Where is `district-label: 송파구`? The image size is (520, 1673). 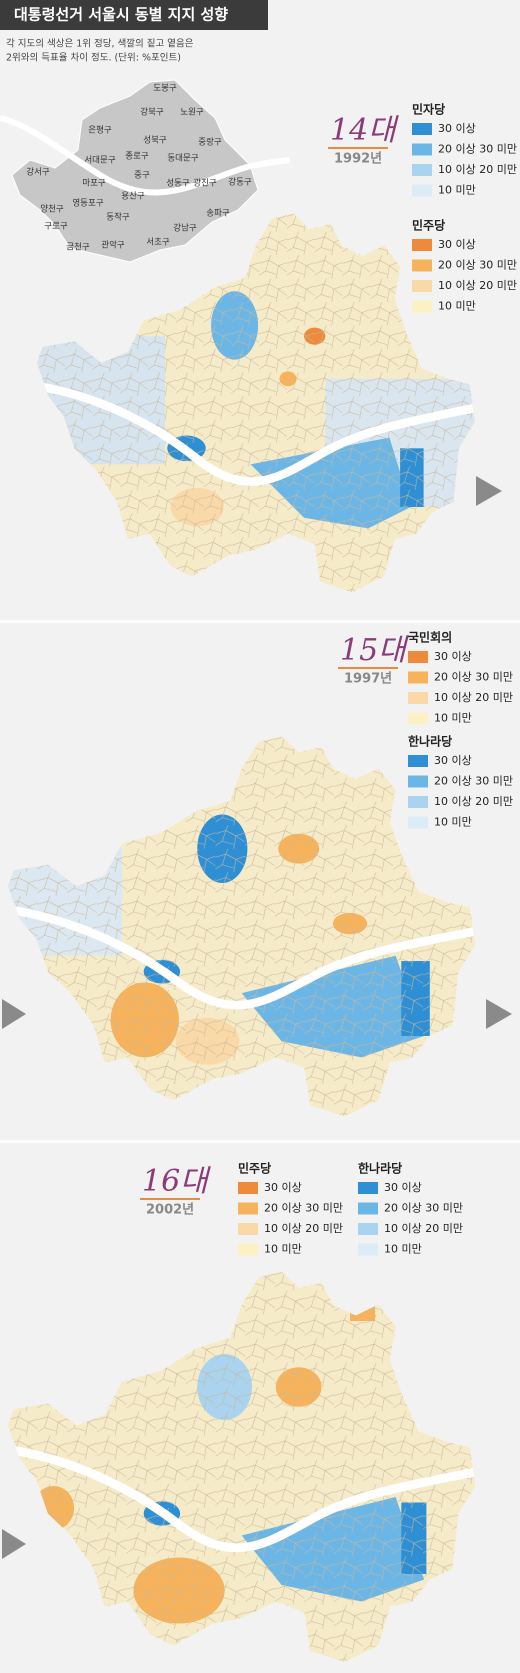
district-label: 송파구 is located at coordinates (218, 214).